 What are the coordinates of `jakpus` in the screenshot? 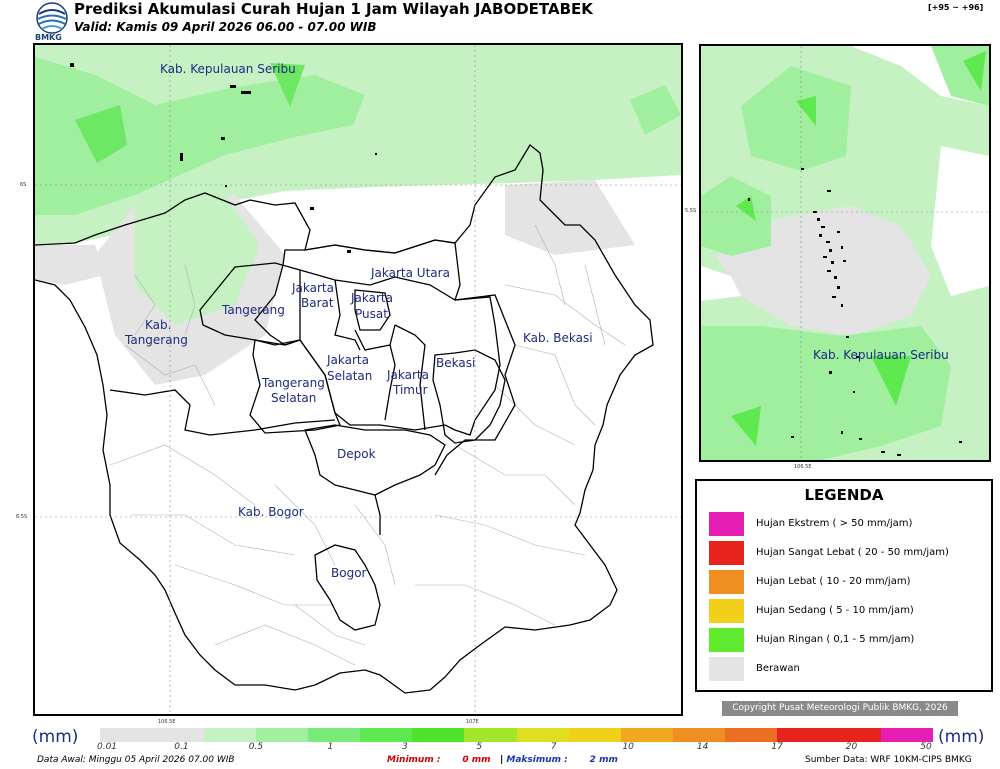 It's located at (372, 310).